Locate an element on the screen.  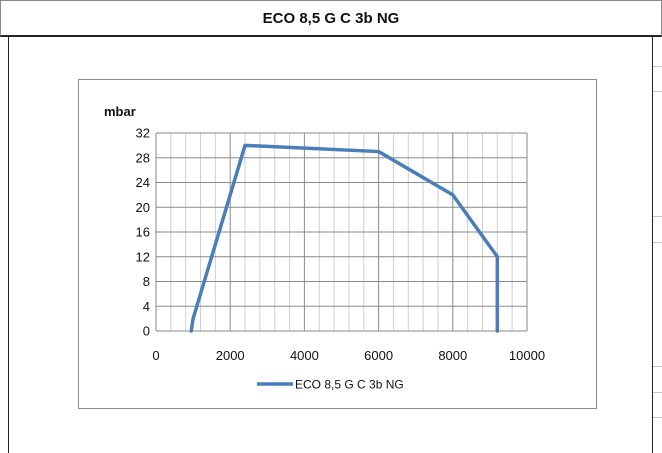
x-tick-label: 6000 is located at coordinates (378, 355).